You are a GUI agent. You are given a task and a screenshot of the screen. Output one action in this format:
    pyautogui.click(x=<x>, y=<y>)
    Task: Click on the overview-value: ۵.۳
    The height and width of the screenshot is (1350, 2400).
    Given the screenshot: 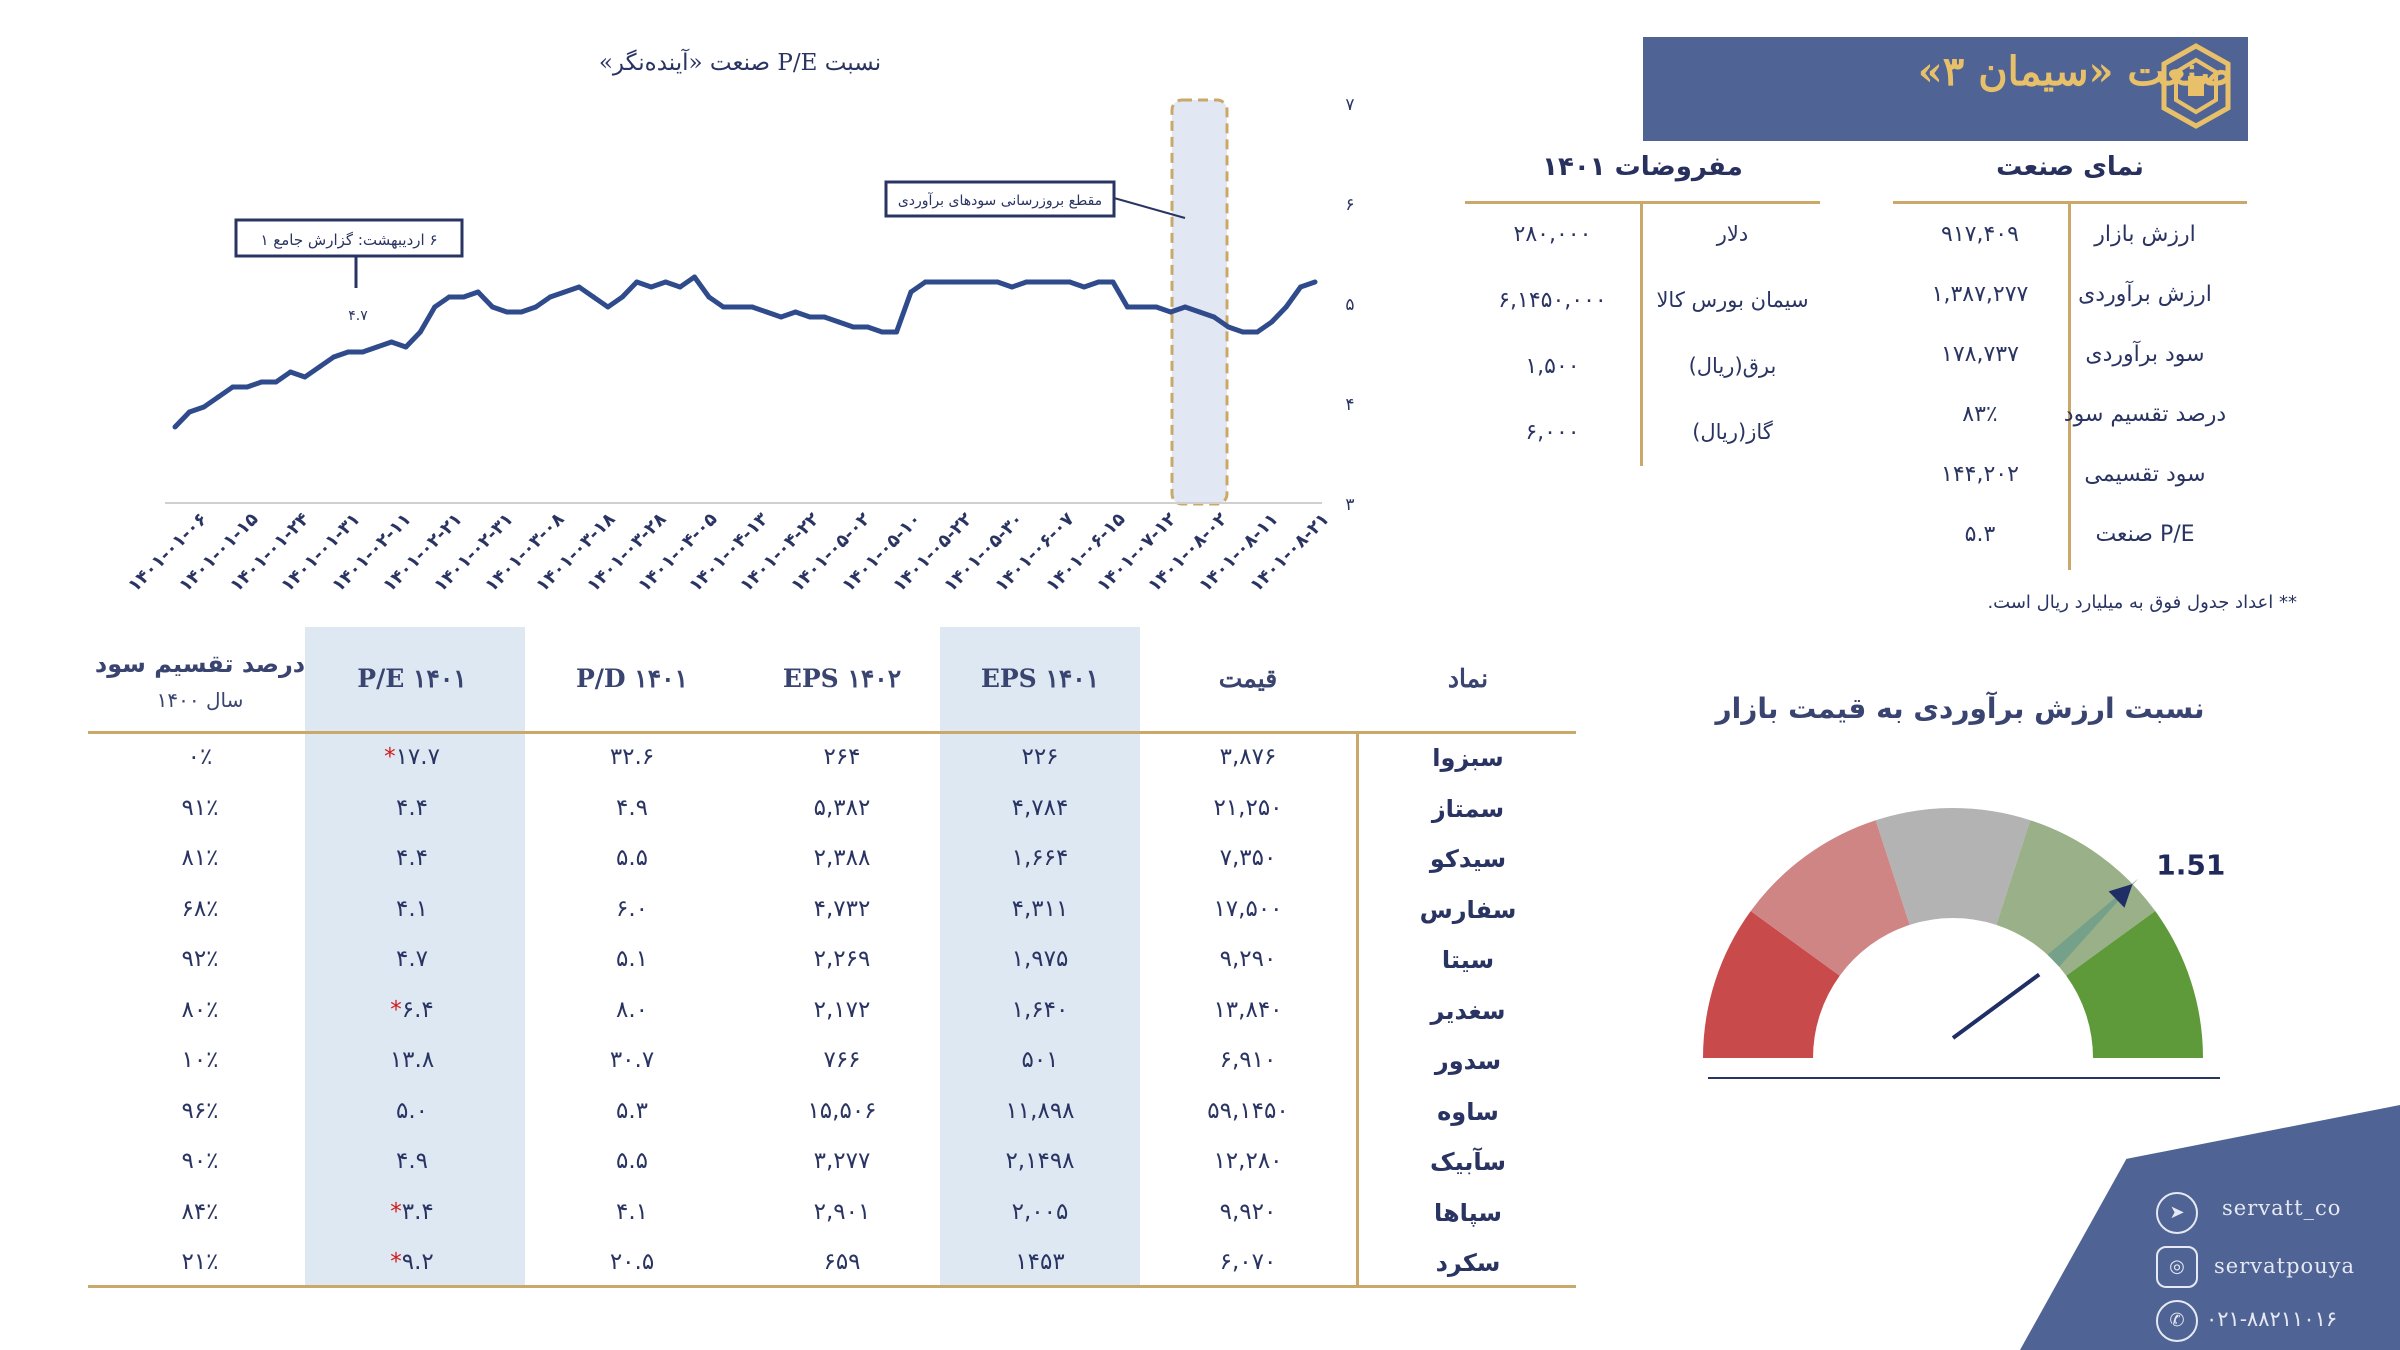 What is the action you would take?
    pyautogui.click(x=1980, y=534)
    